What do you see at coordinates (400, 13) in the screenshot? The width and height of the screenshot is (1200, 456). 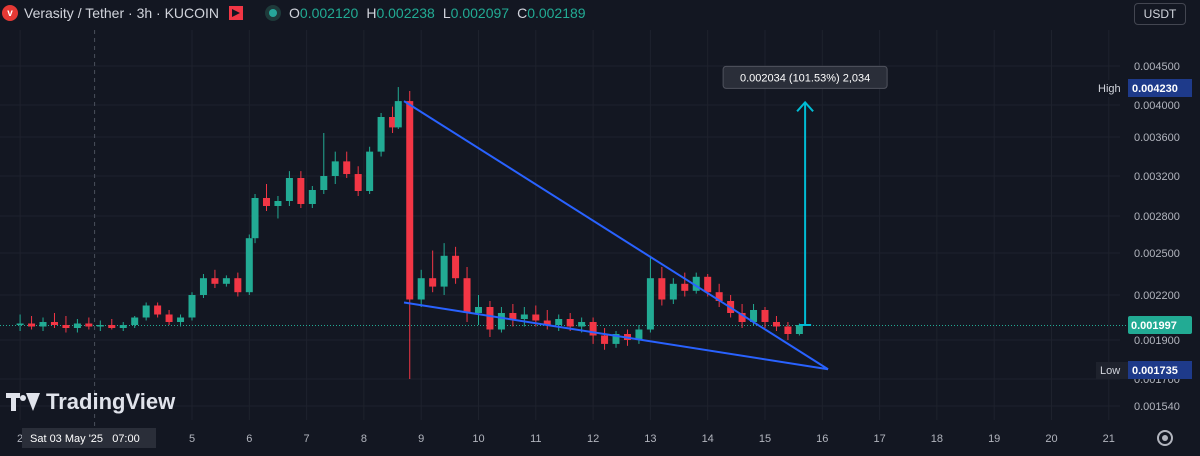 I see `ohlc-high: H0.002238` at bounding box center [400, 13].